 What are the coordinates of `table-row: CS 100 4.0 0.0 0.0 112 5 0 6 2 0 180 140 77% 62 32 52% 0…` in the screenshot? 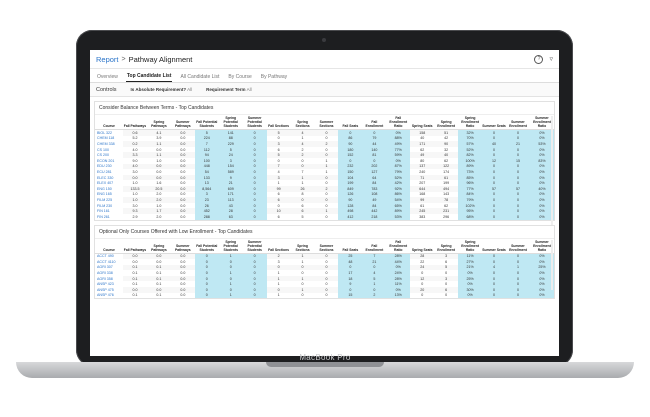 It's located at (324, 149).